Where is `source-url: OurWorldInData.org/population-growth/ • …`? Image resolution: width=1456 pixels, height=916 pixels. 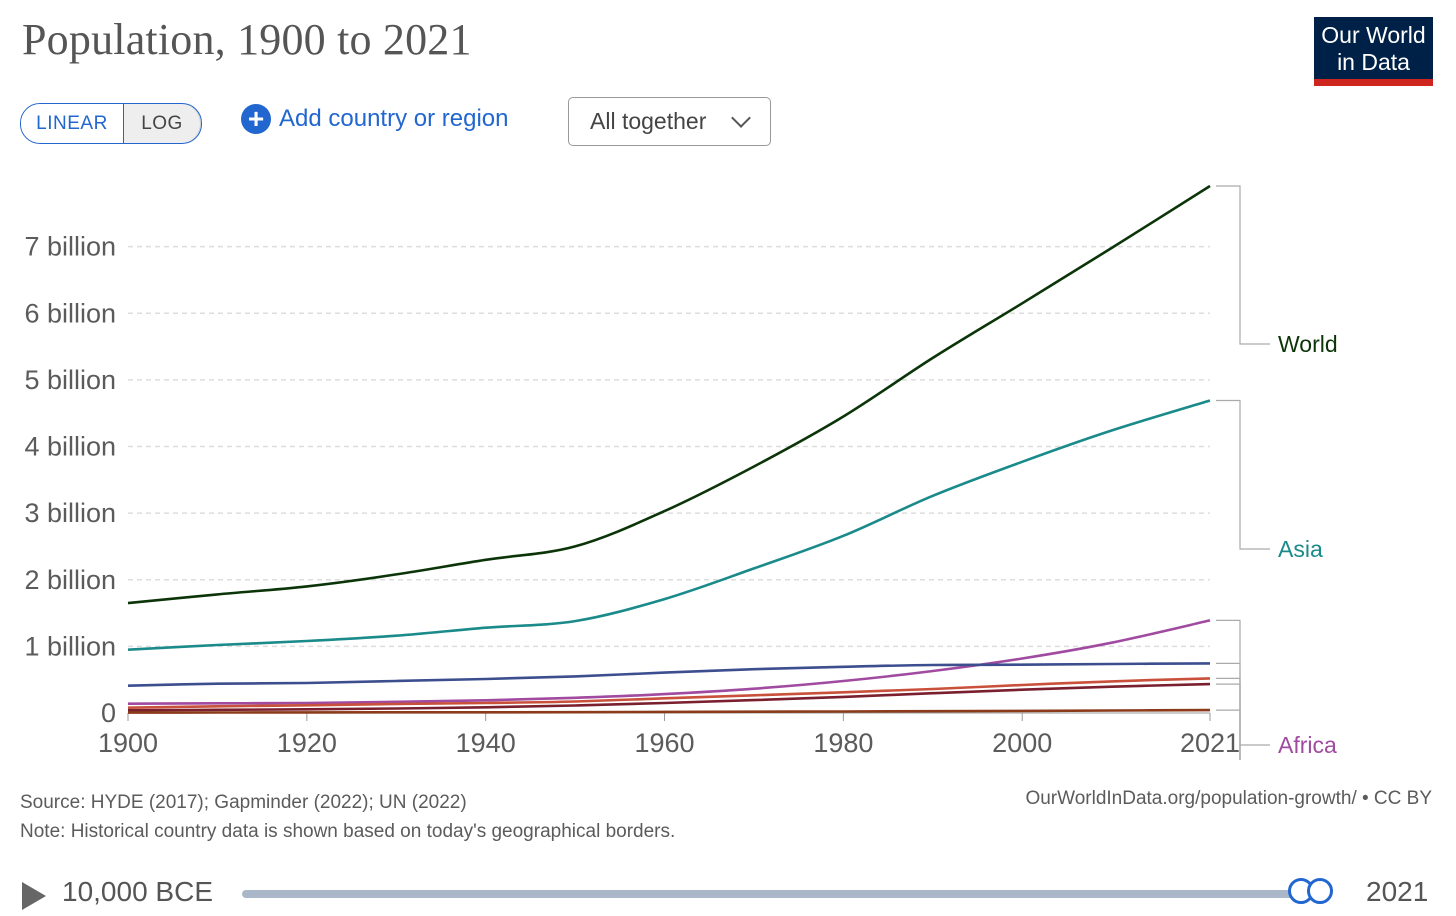 source-url: OurWorldInData.org/population-growth/ • … is located at coordinates (1228, 798).